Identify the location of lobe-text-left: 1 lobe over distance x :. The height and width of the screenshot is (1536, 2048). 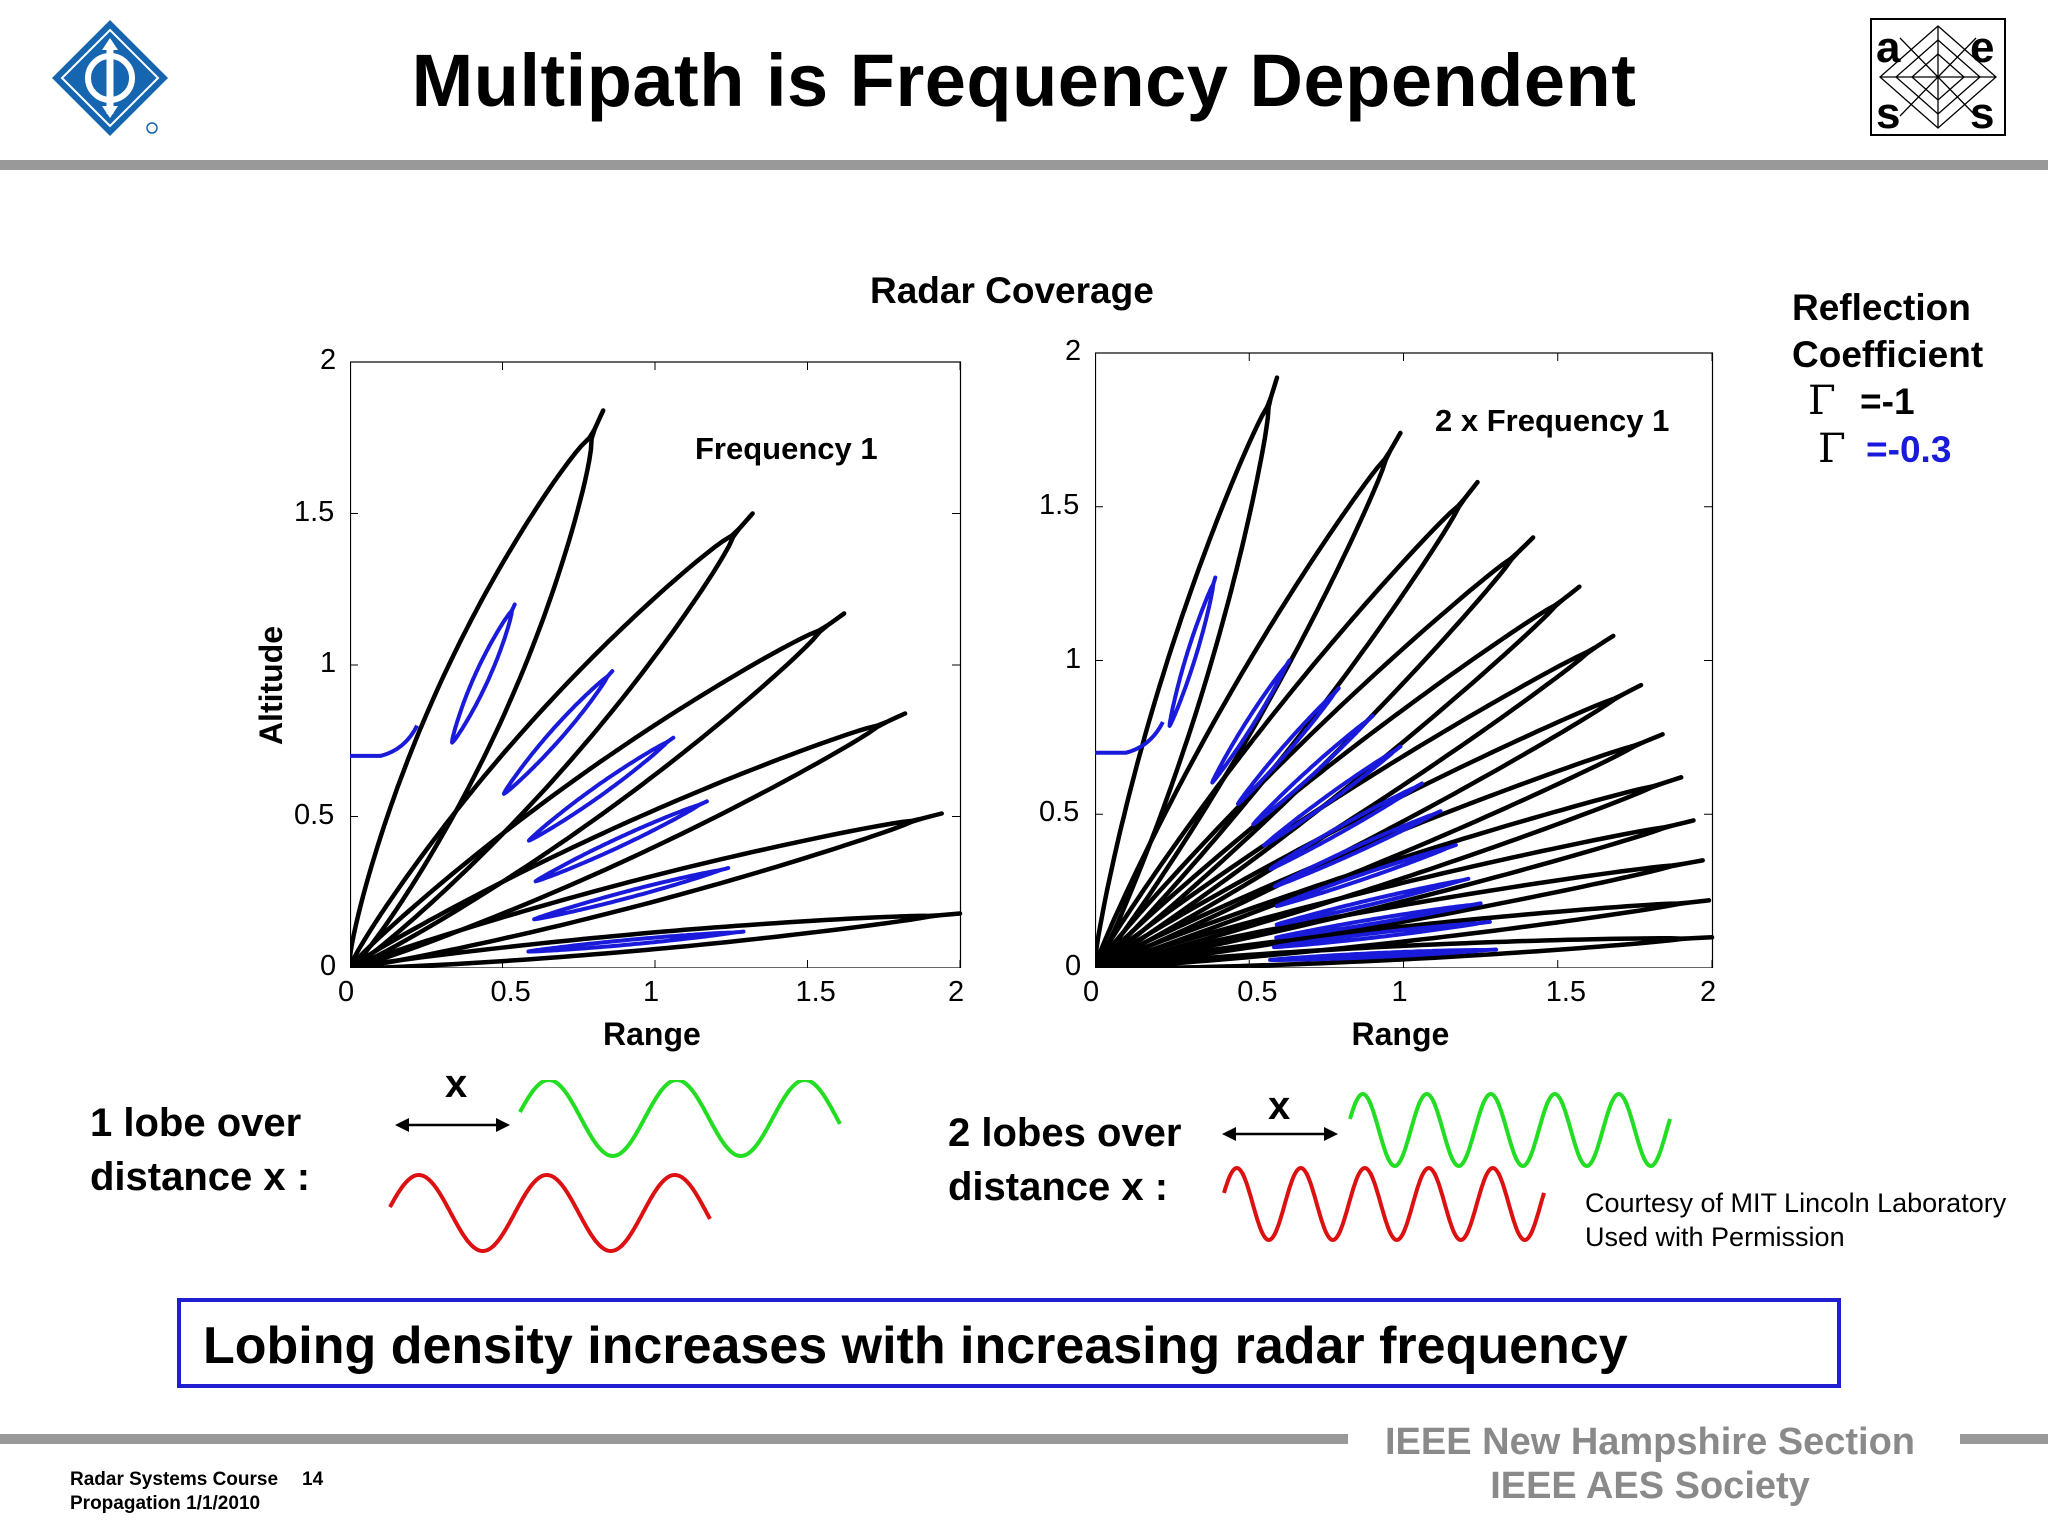
(200, 1150).